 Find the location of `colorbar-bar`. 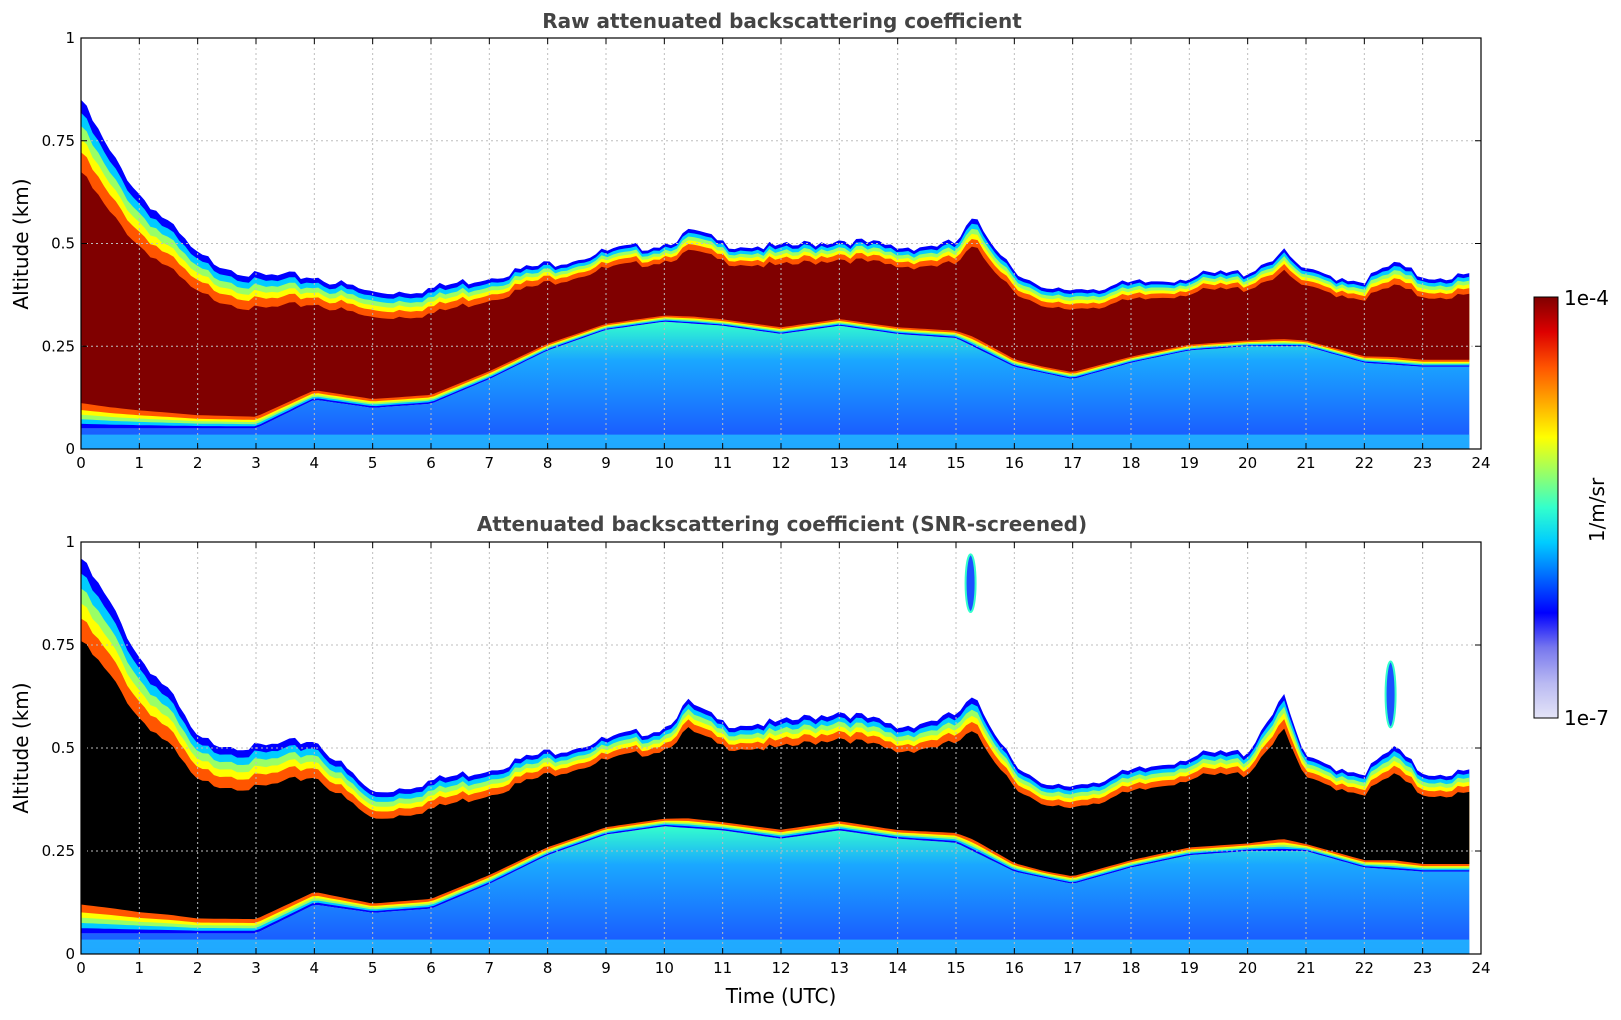

colorbar-bar is located at coordinates (1546, 507).